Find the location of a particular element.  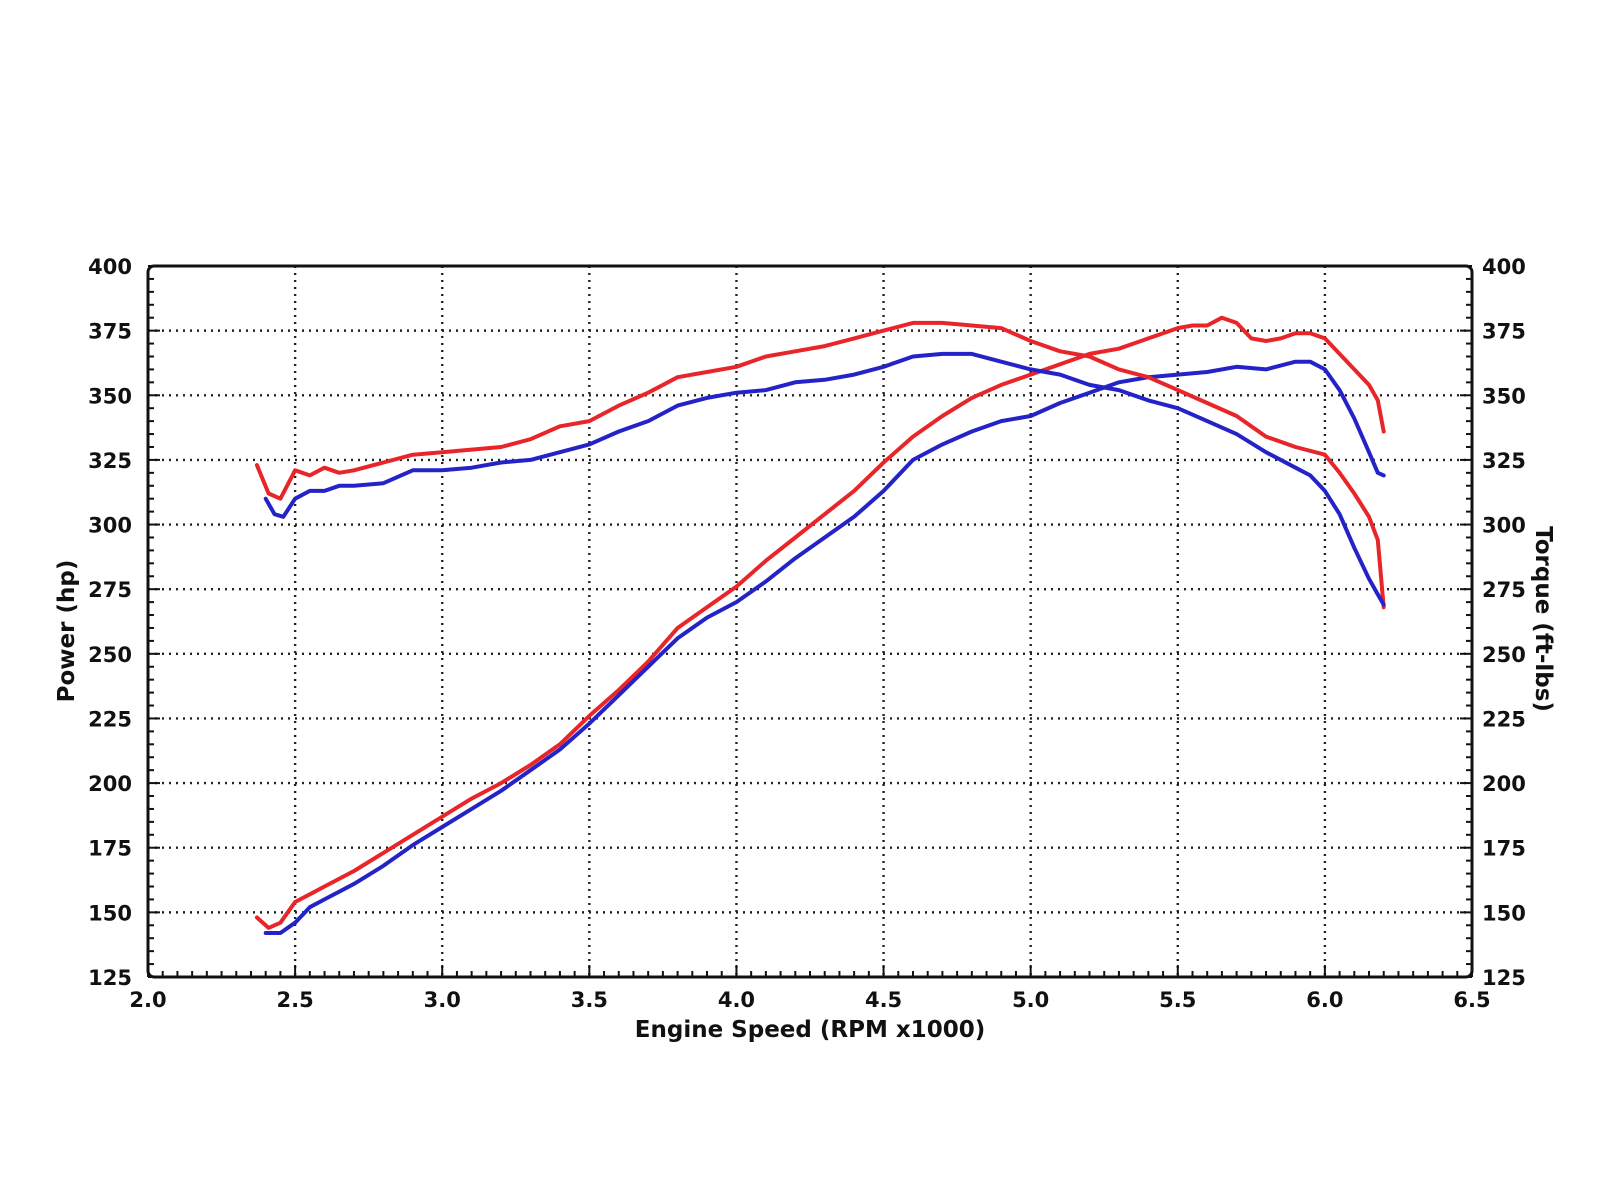

y-left-tick-label: 150 is located at coordinates (110, 913).